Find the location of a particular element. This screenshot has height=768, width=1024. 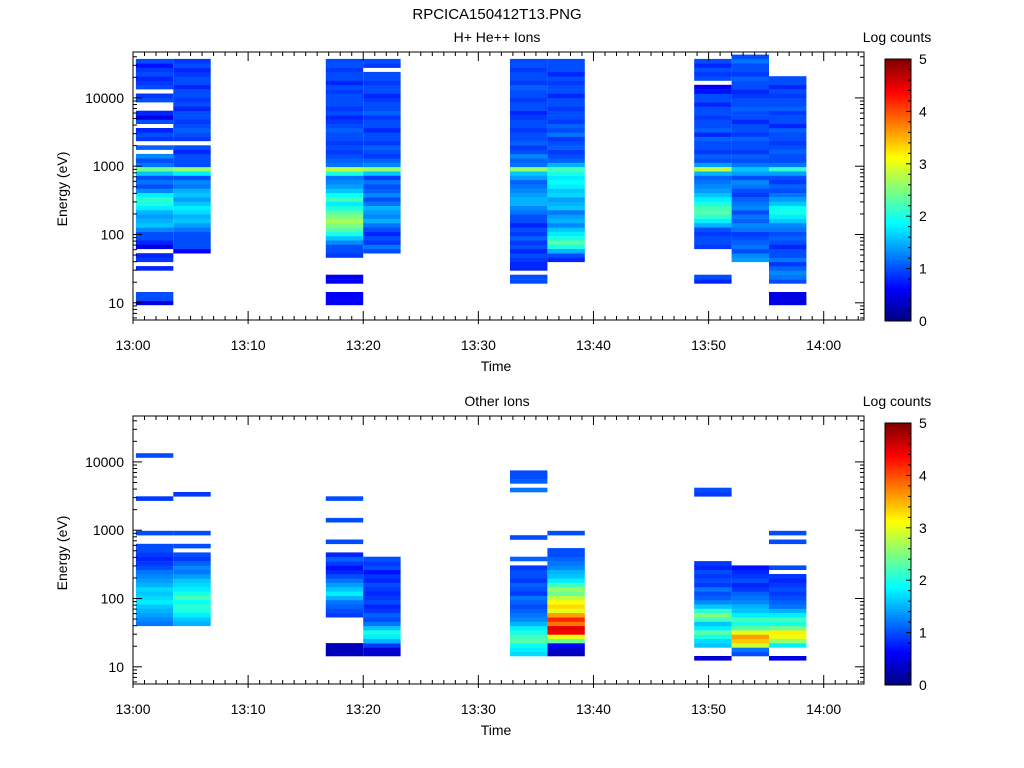

y-tick-label: 1000 is located at coordinates (108, 166).